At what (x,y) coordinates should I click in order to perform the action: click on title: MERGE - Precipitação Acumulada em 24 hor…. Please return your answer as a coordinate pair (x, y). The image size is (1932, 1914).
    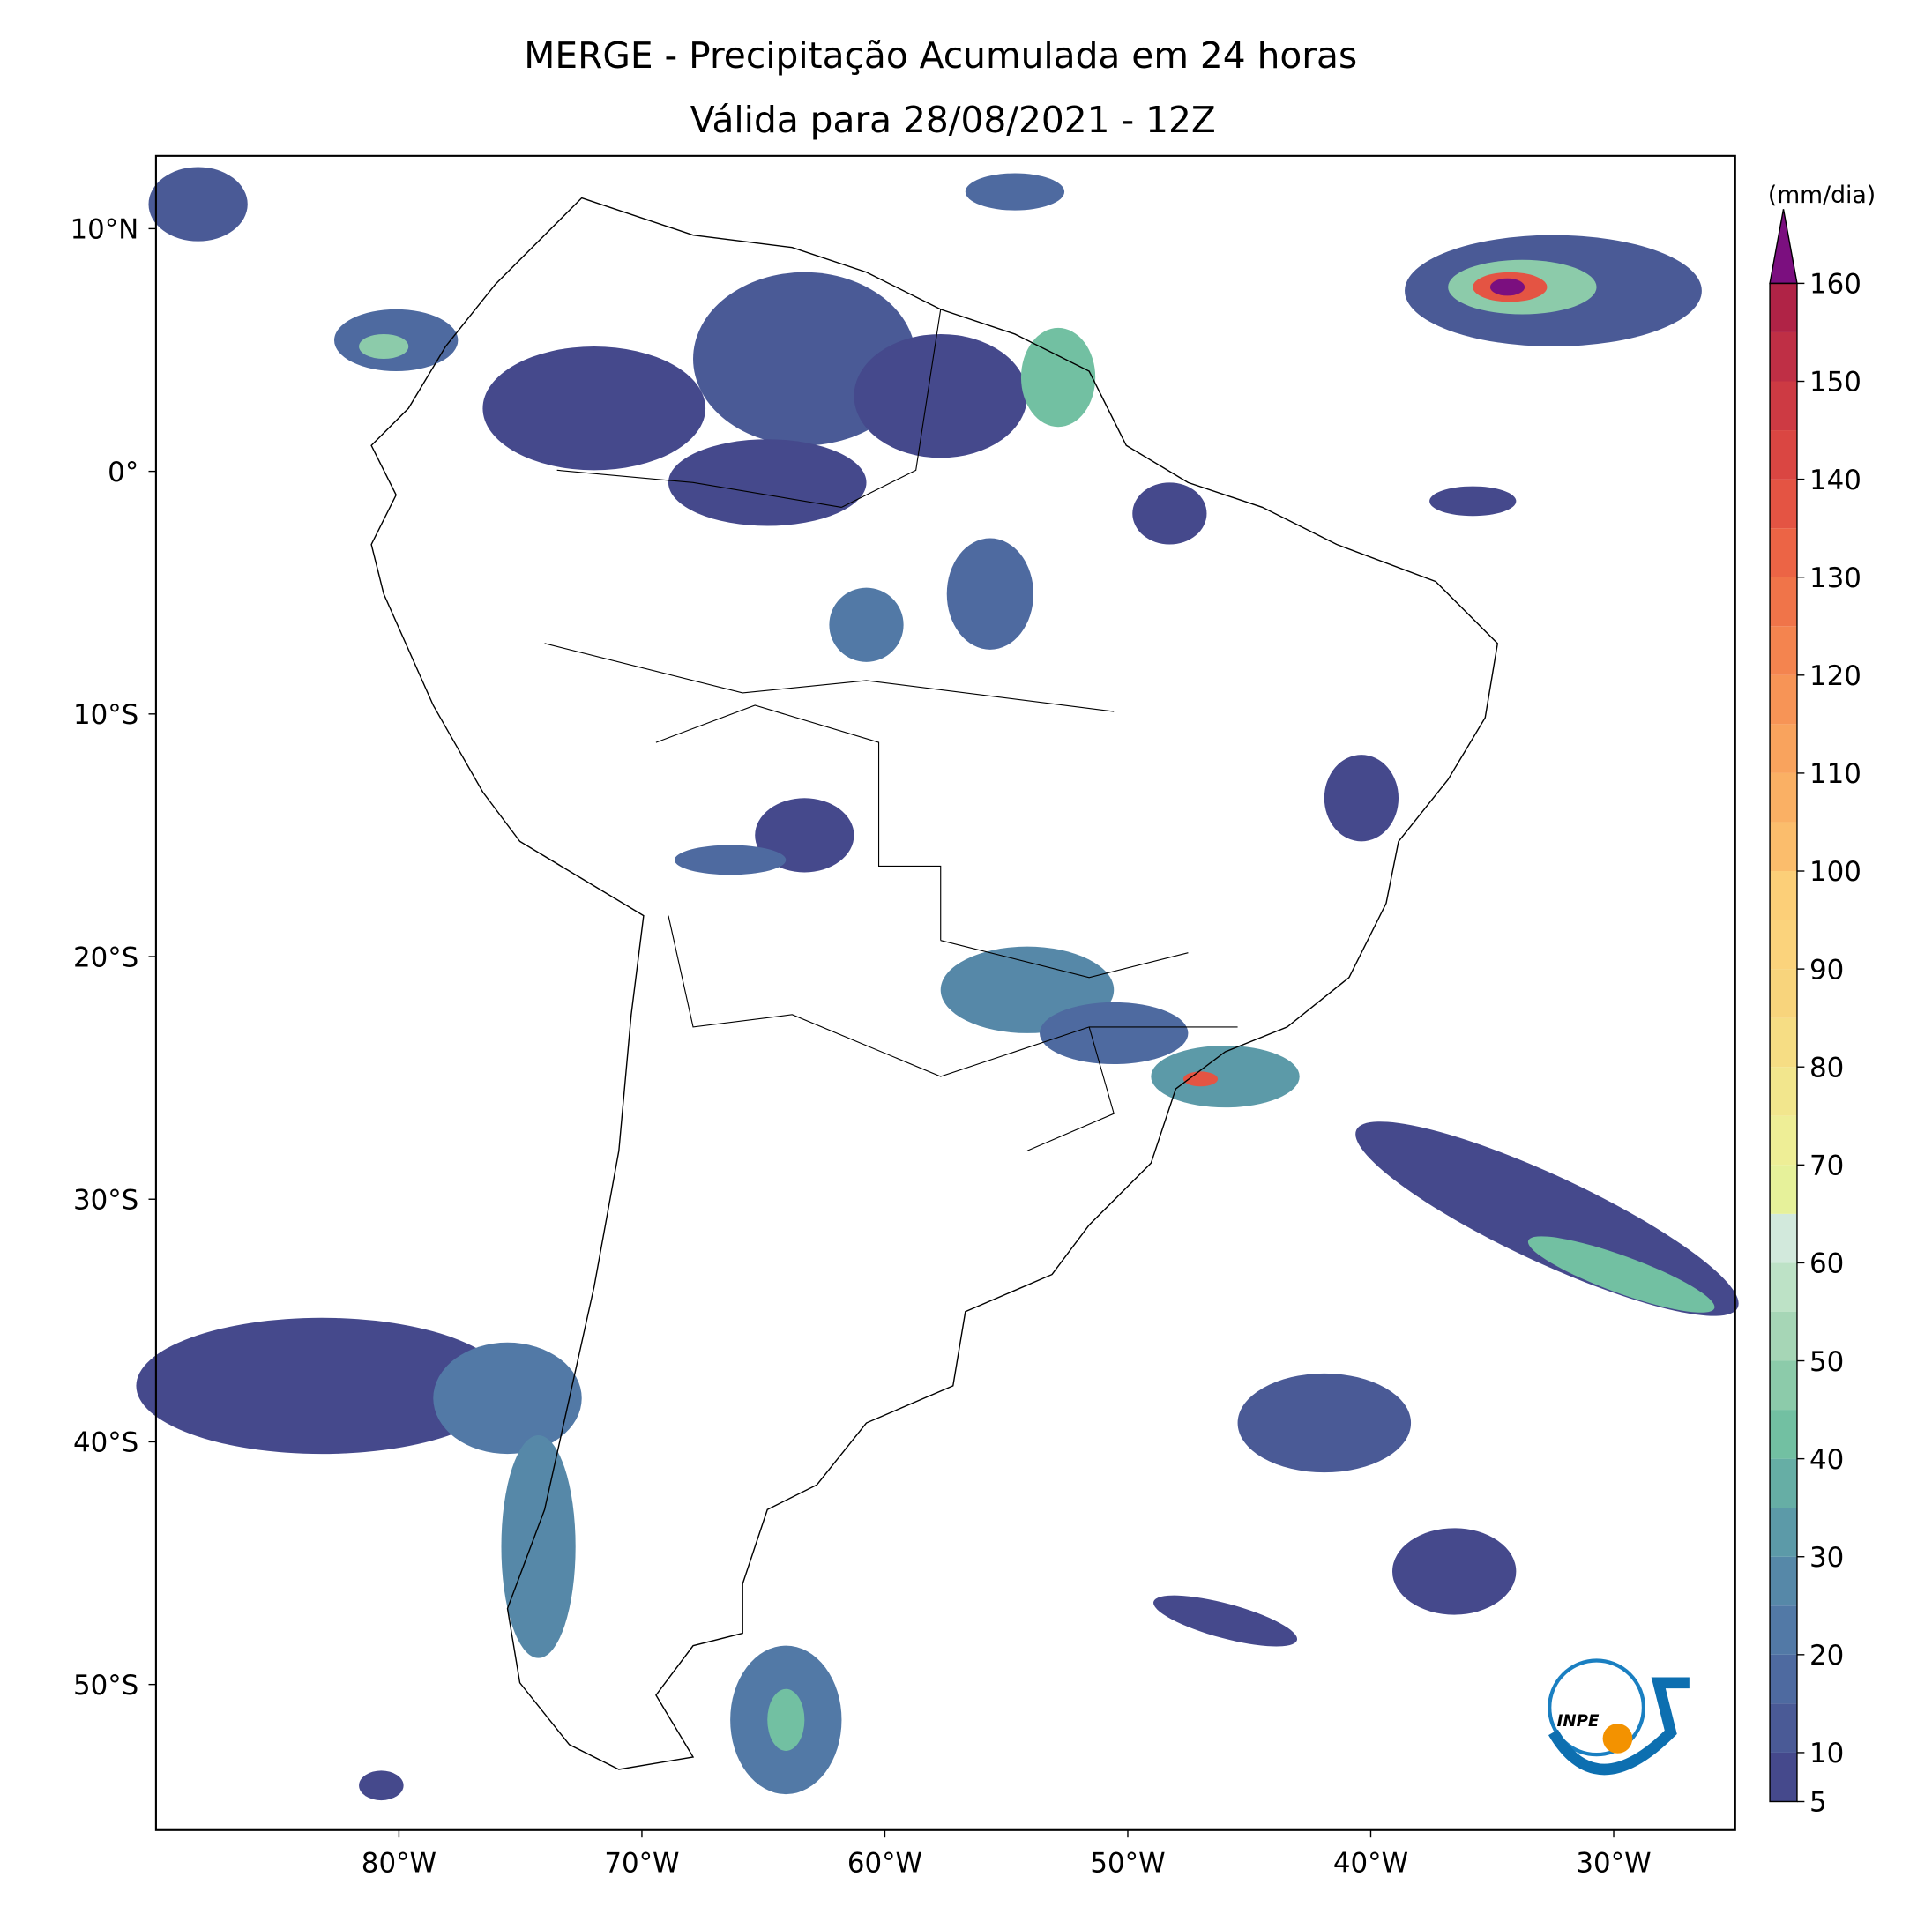
    Looking at the image, I should click on (940, 55).